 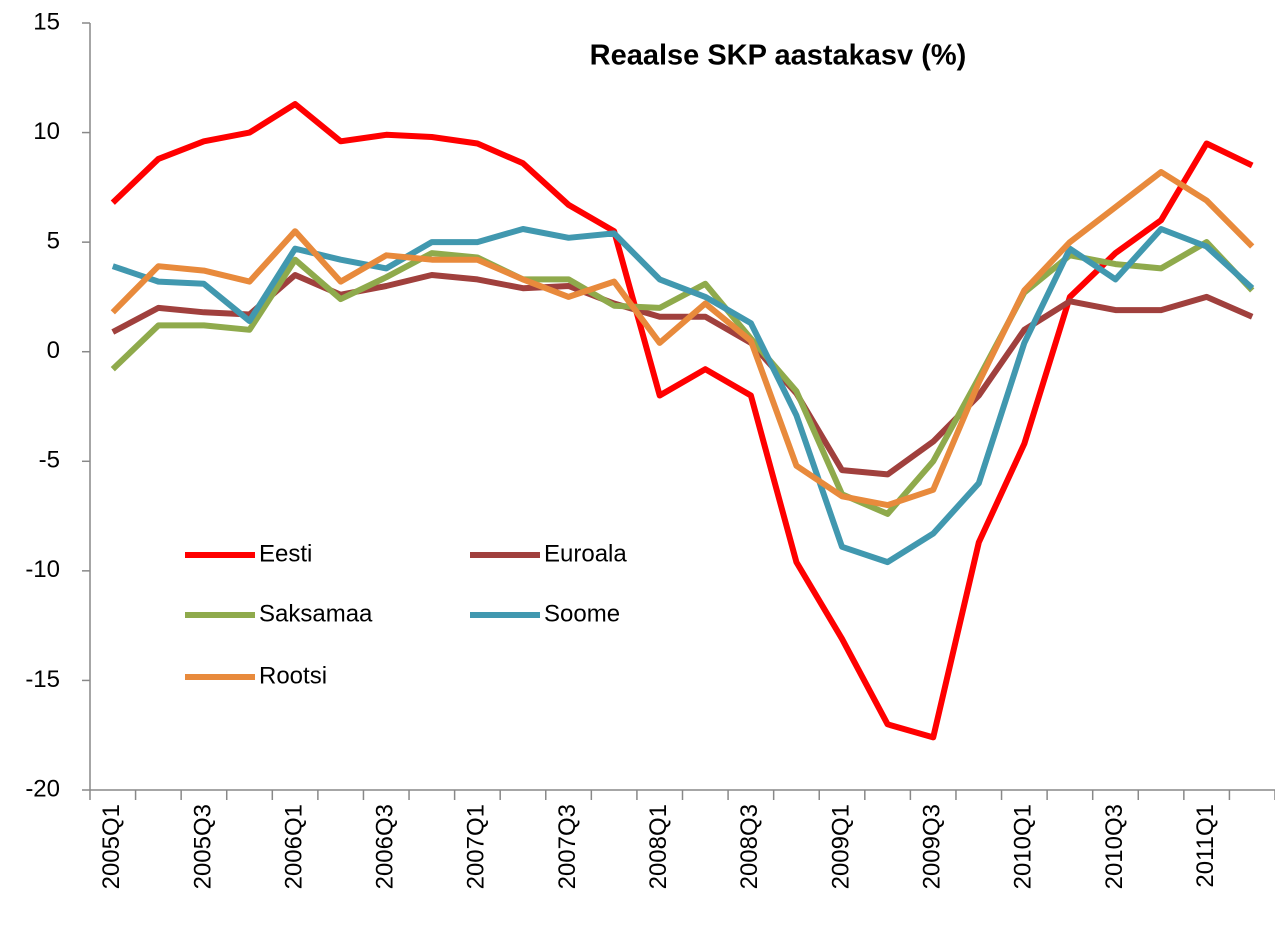 I want to click on x-tick-label: 2008Q1, so click(x=658, y=846).